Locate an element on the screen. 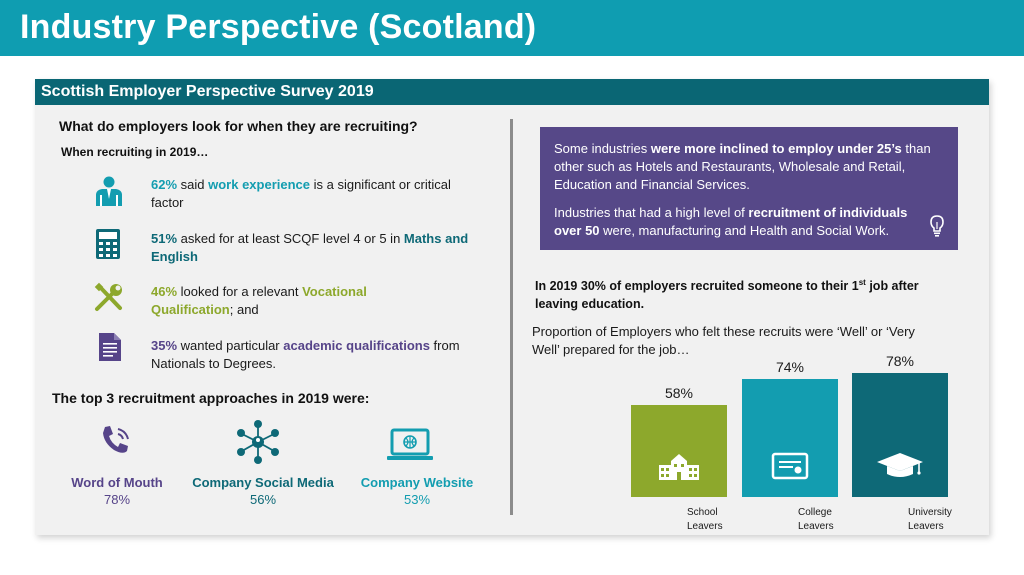  bar-value-label: 58% is located at coordinates (679, 392).